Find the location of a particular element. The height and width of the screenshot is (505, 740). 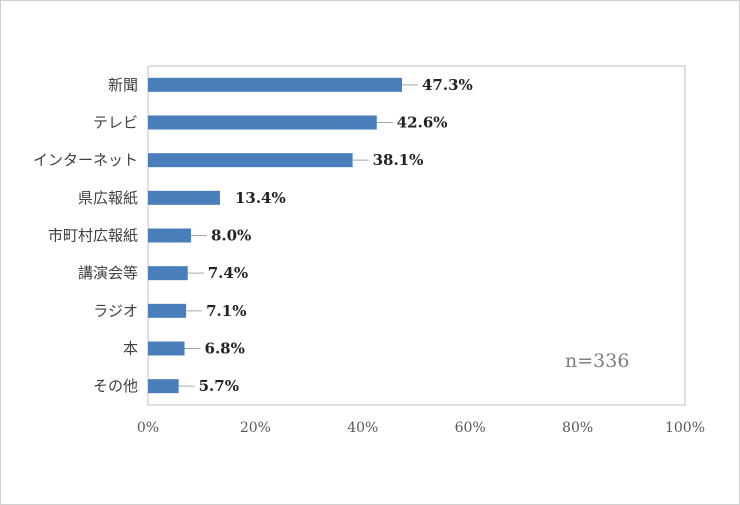

x-tick-label: 0% is located at coordinates (148, 428).